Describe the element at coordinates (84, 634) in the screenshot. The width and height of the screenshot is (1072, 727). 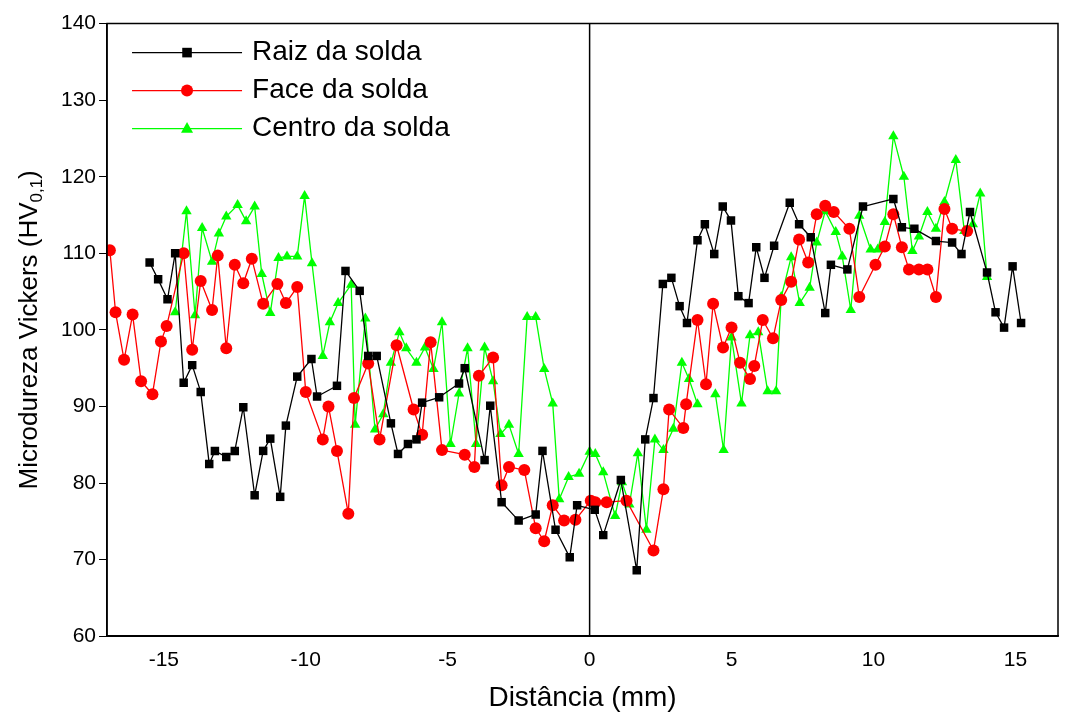
I see `y-tick-label: 60` at that location.